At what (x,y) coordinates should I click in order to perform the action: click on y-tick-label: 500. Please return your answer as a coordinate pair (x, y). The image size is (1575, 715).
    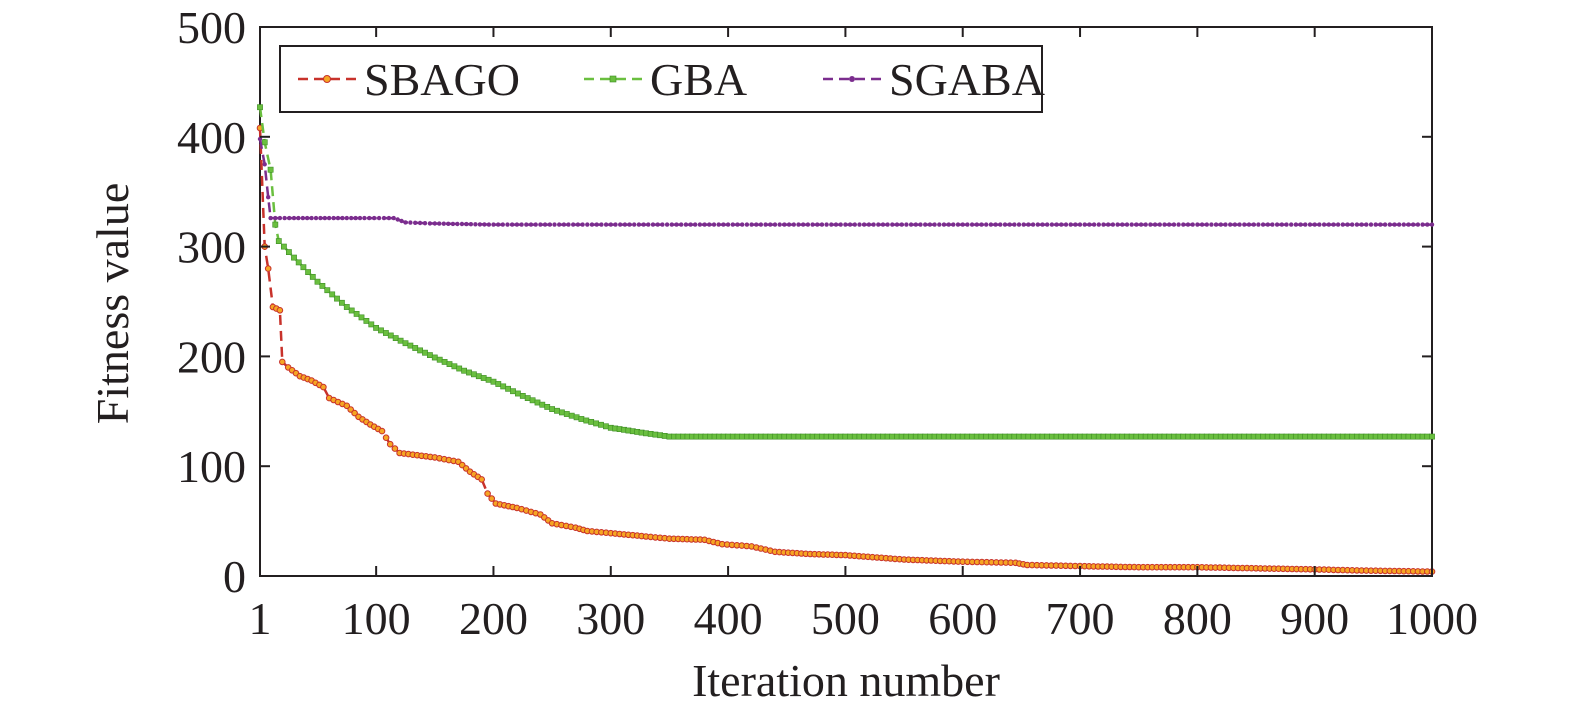
    Looking at the image, I should click on (211, 27).